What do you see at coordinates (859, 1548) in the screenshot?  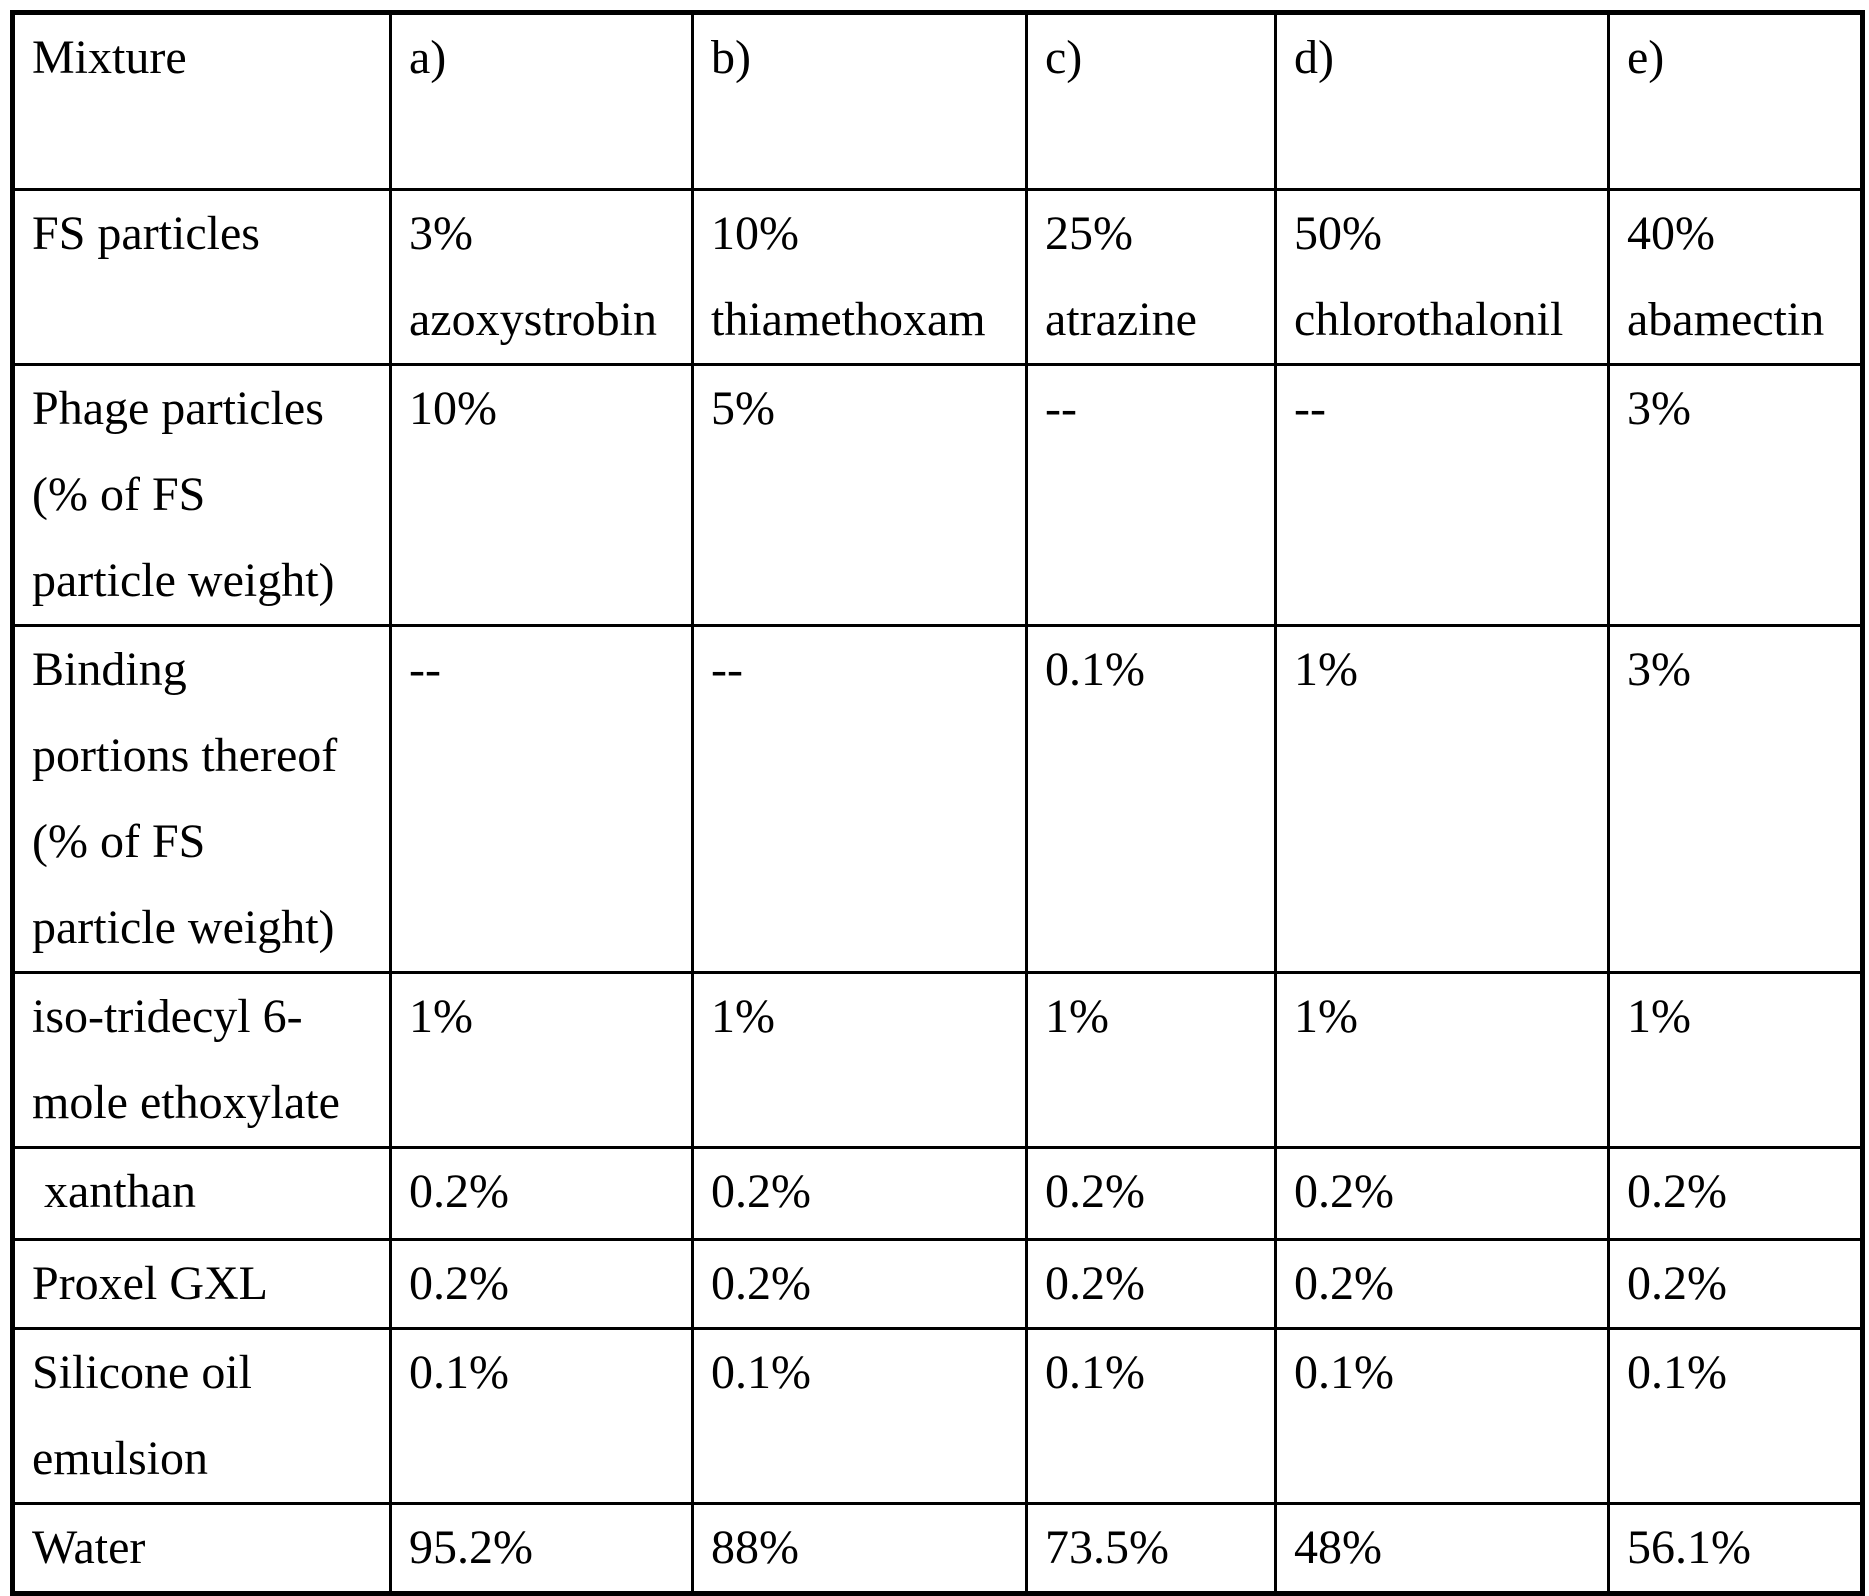 I see `cell-value: 88%` at bounding box center [859, 1548].